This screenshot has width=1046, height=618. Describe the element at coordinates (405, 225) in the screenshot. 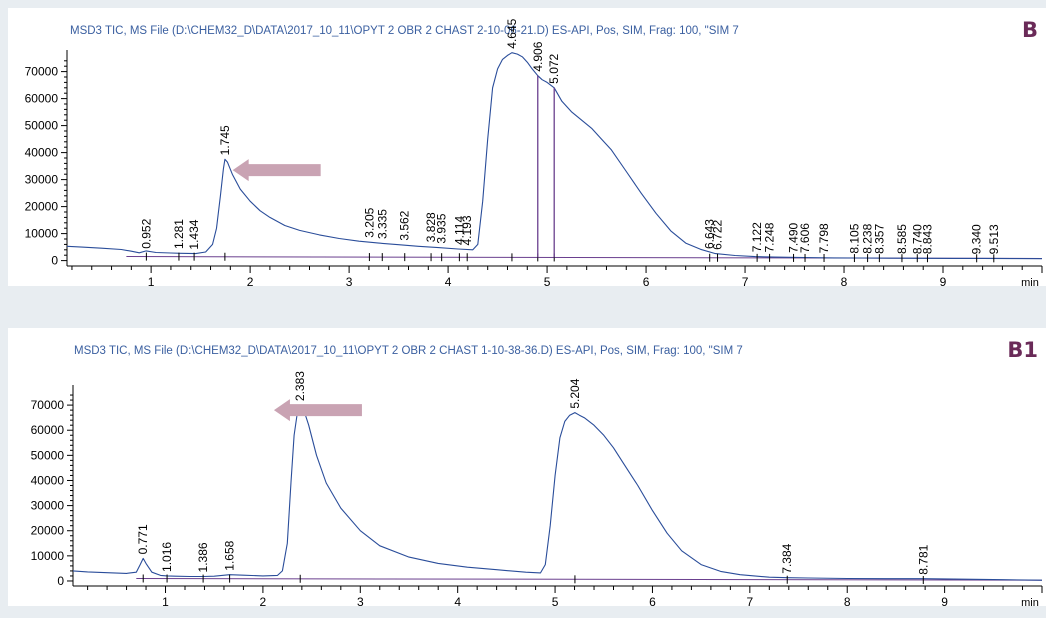

I see `peak-label: 3.562` at that location.